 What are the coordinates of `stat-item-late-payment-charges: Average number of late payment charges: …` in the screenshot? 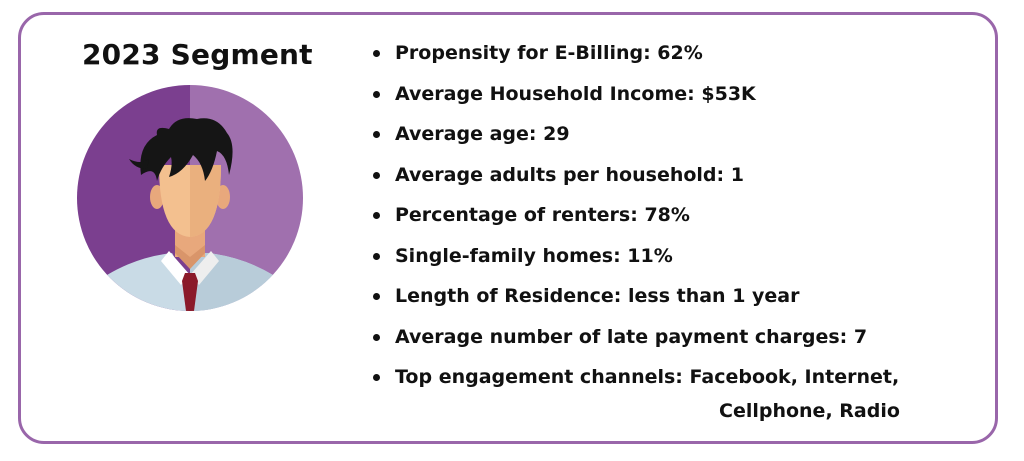 It's located at (677, 340).